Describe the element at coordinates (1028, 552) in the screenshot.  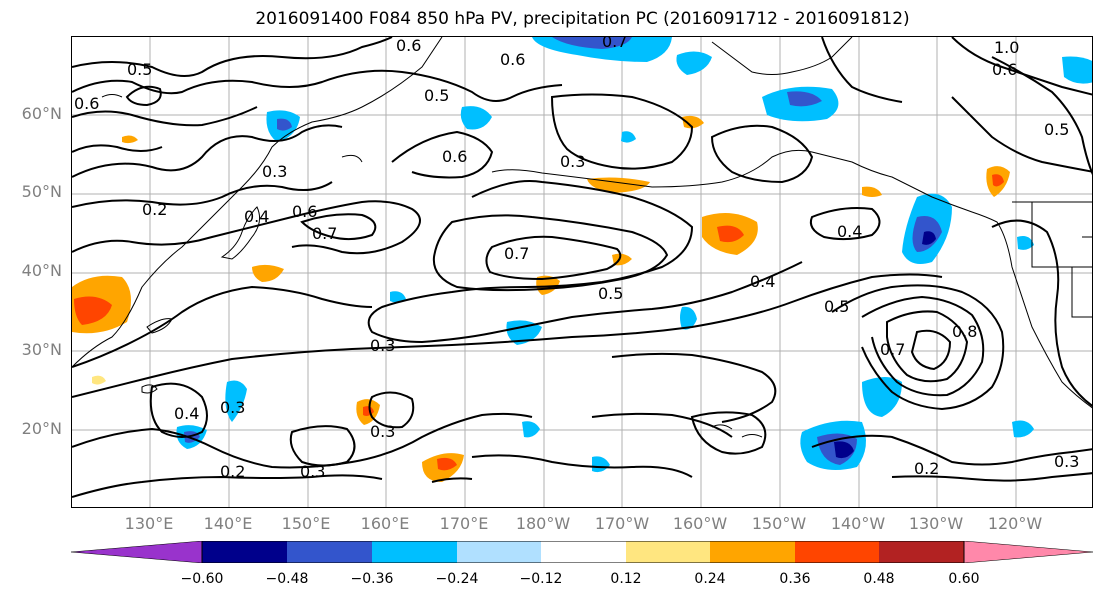
I see `colorbar-over-extension` at that location.